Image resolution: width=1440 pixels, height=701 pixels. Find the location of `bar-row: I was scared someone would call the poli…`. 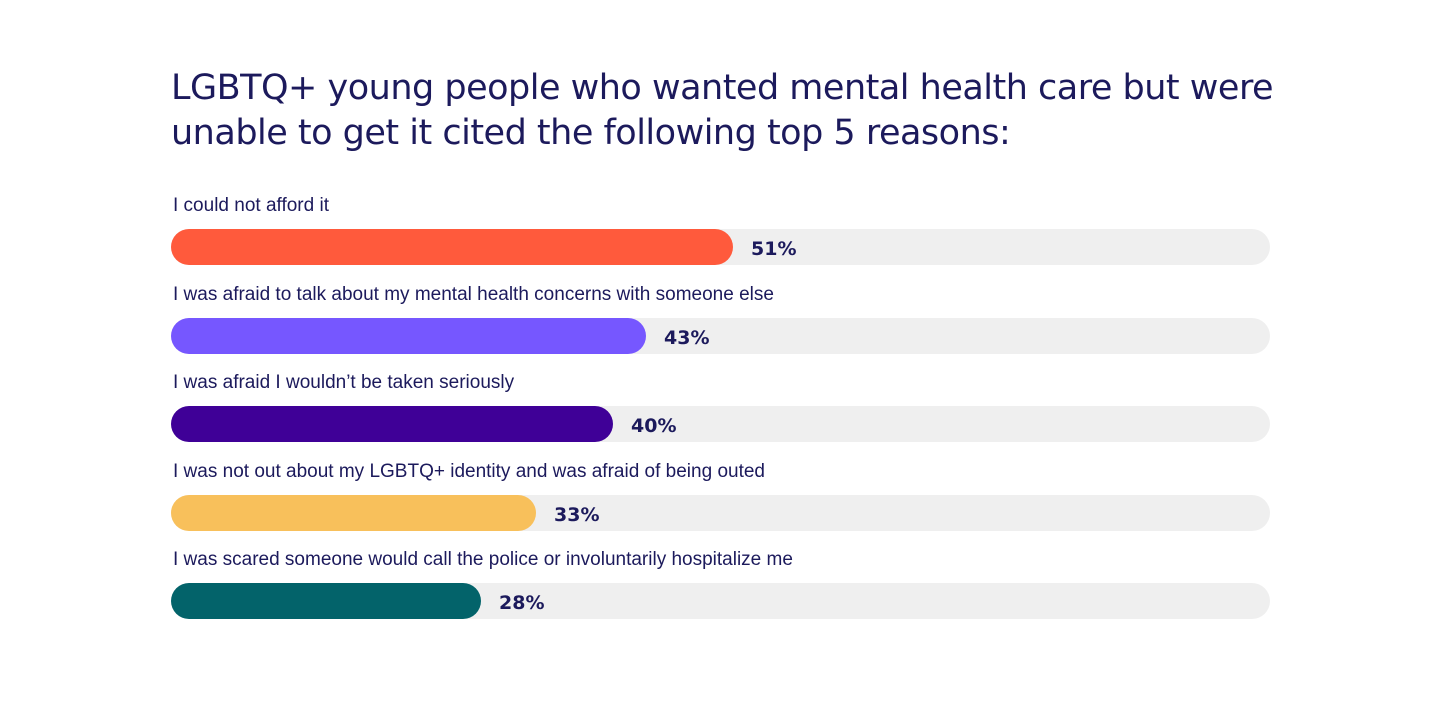

bar-row: I was scared someone would call the poli… is located at coordinates (720, 585).